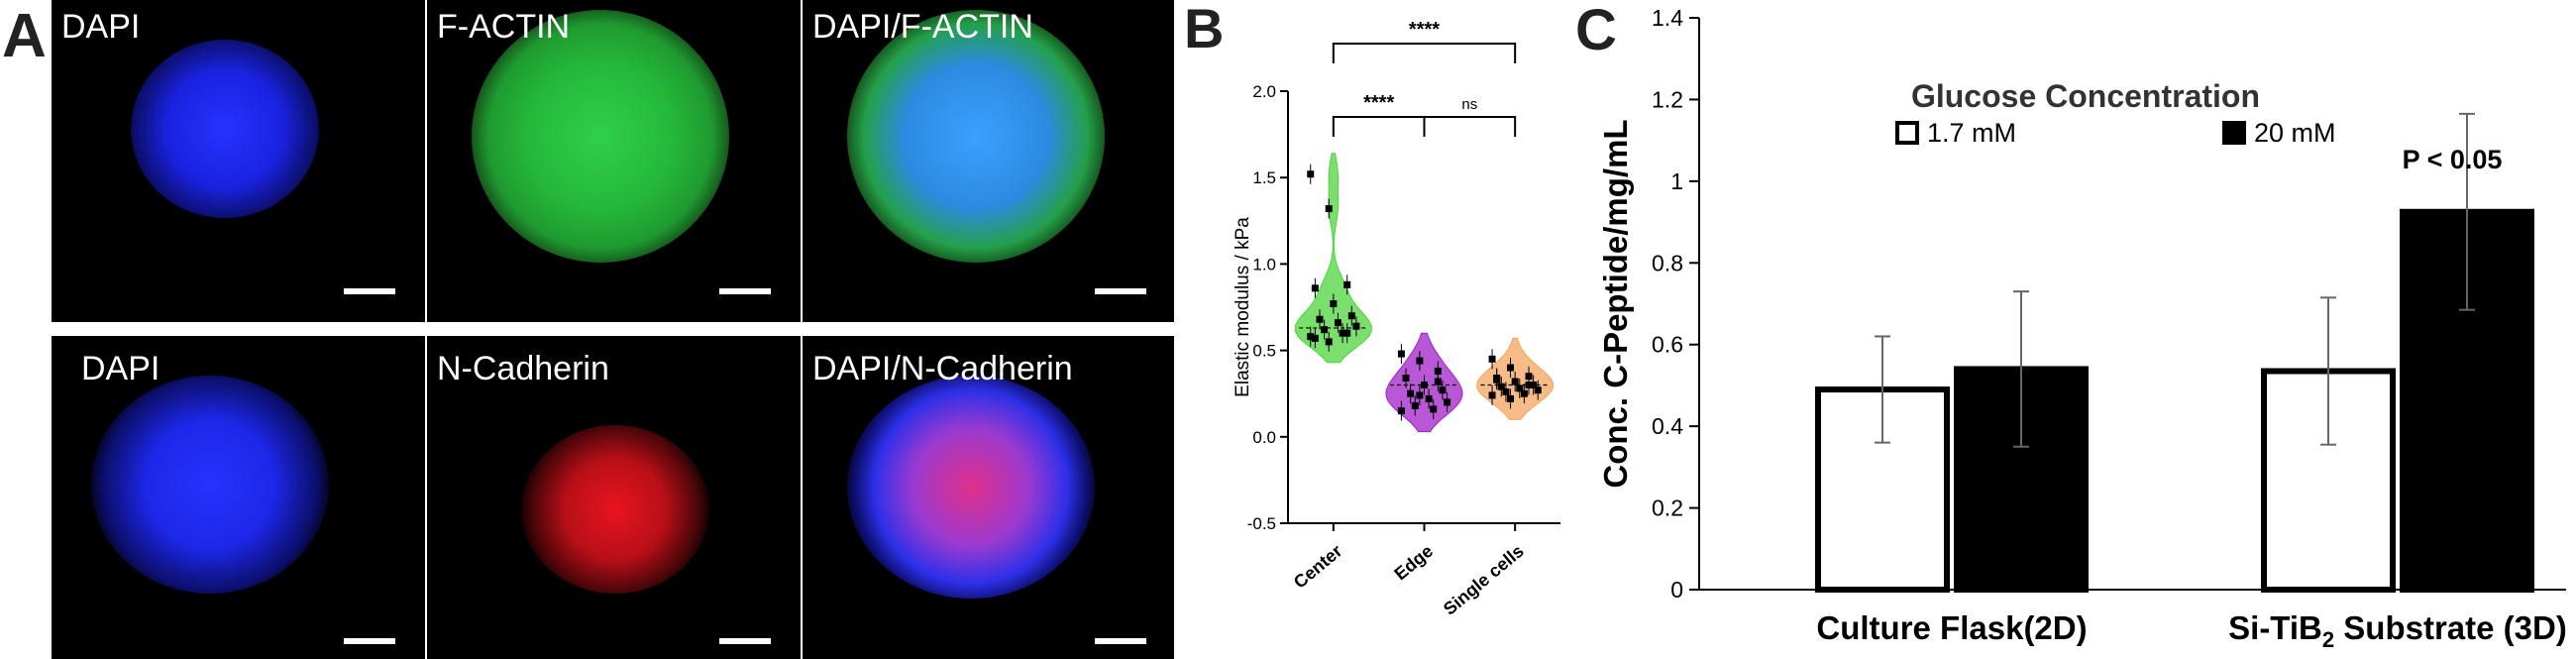  What do you see at coordinates (2453, 159) in the screenshot?
I see `p-value-annotation: P < 0.05` at bounding box center [2453, 159].